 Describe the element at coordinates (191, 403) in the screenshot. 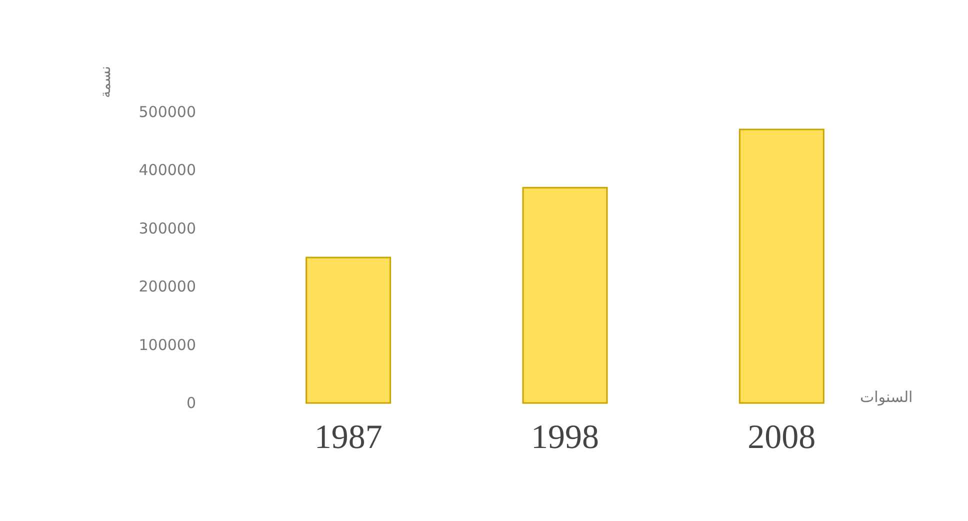

I see `y-tick-label: 0` at that location.